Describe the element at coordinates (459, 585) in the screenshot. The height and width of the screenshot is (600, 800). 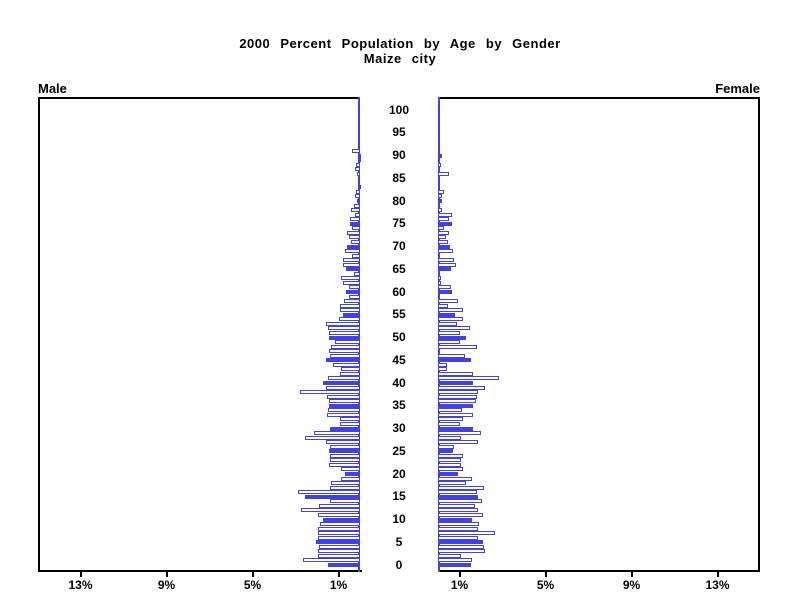
I see `female-x-tick-label: 1%` at that location.